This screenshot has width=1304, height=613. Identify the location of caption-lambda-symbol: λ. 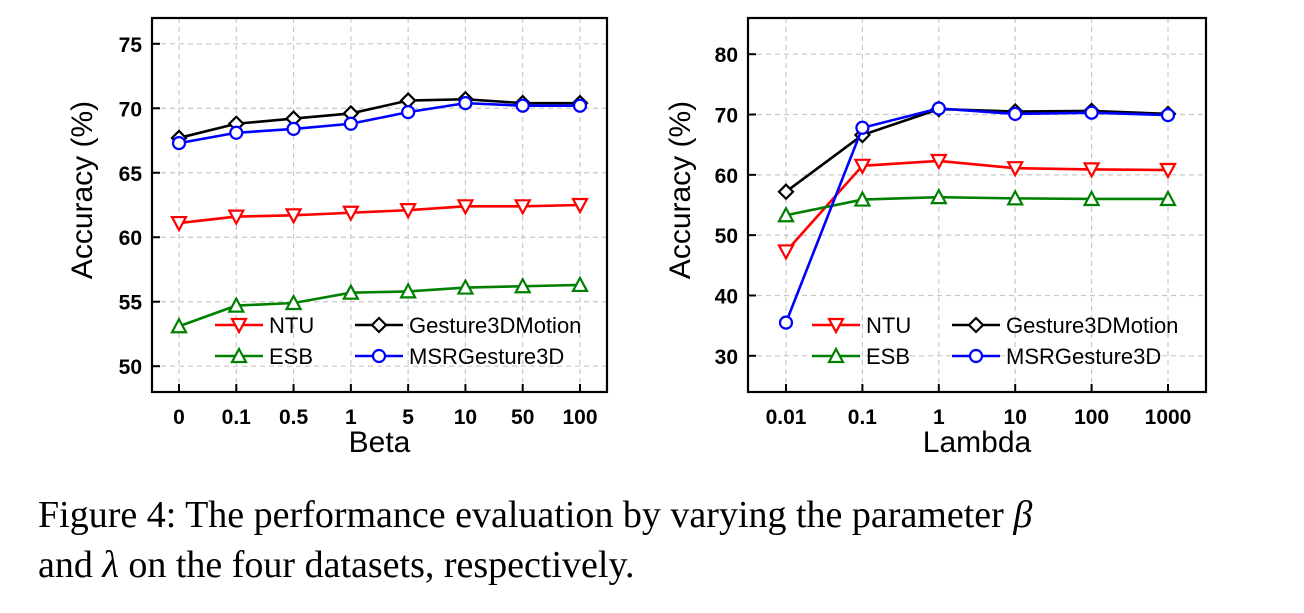
(110, 565).